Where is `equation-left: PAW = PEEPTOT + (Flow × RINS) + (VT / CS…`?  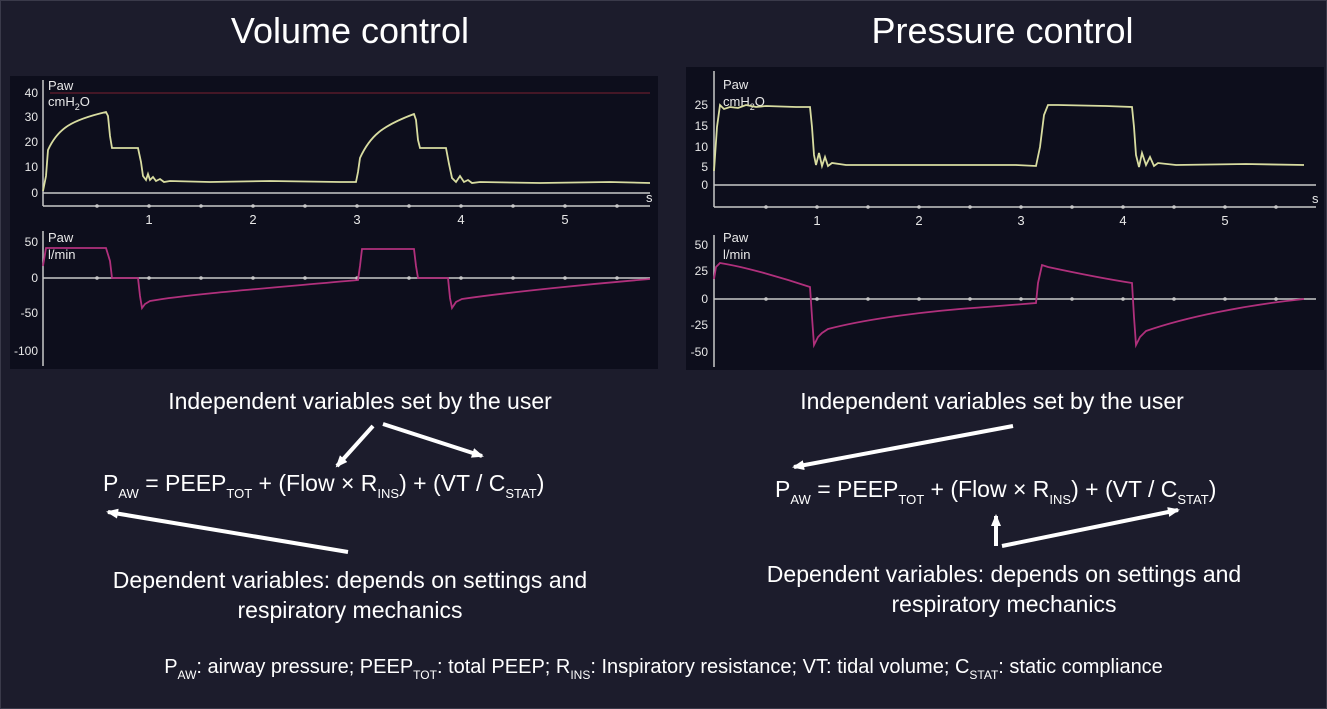
equation-left: PAW = PEEPTOT + (Flow × RINS) + (VT / CS… is located at coordinates (324, 485).